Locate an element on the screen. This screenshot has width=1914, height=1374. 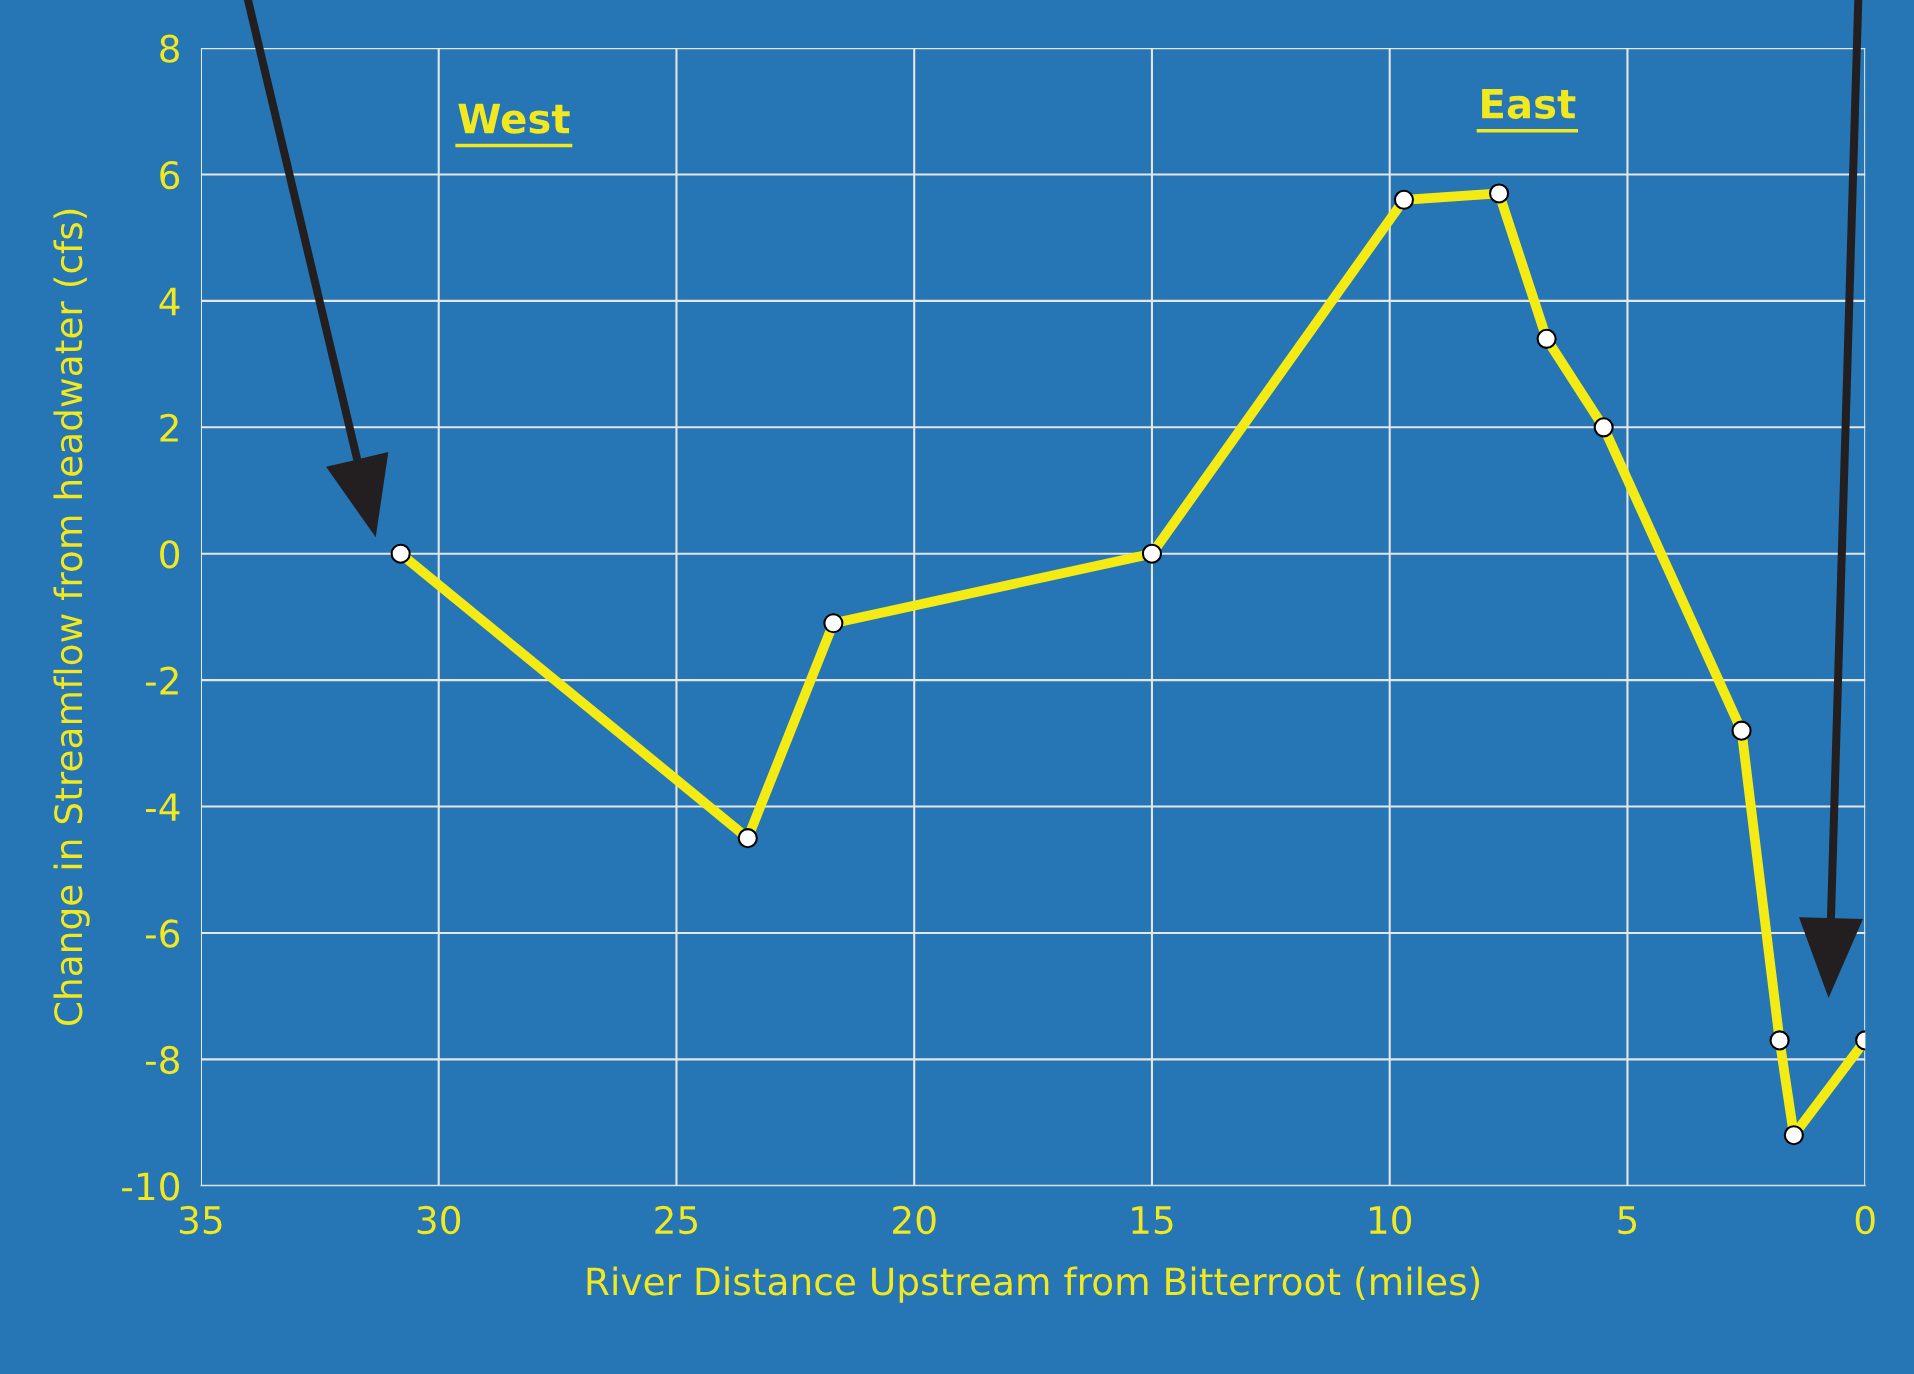
x-tick-label: 0 is located at coordinates (1865, 1220).